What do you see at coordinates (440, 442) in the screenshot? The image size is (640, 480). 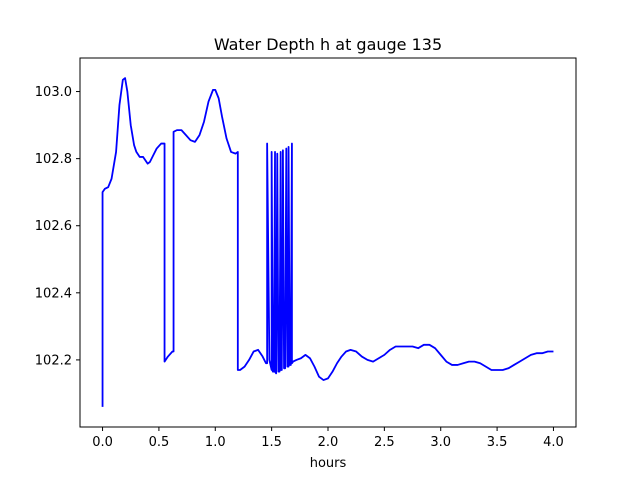 I see `x-tick-label: 3.0` at bounding box center [440, 442].